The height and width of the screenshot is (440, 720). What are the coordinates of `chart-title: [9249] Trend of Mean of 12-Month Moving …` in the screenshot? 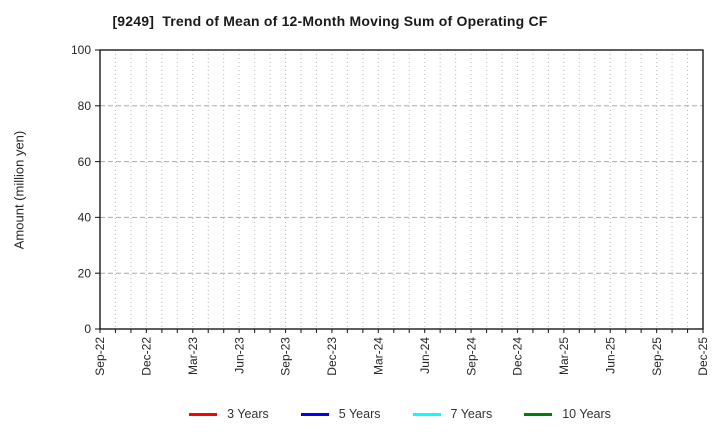 It's located at (330, 21).